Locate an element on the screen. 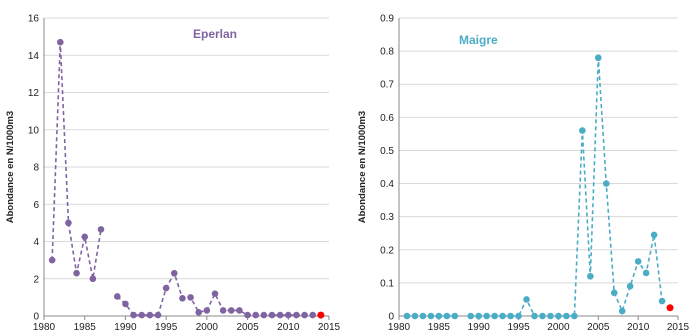 This screenshot has width=694, height=333. y-tick-label: 2 is located at coordinates (36, 279).